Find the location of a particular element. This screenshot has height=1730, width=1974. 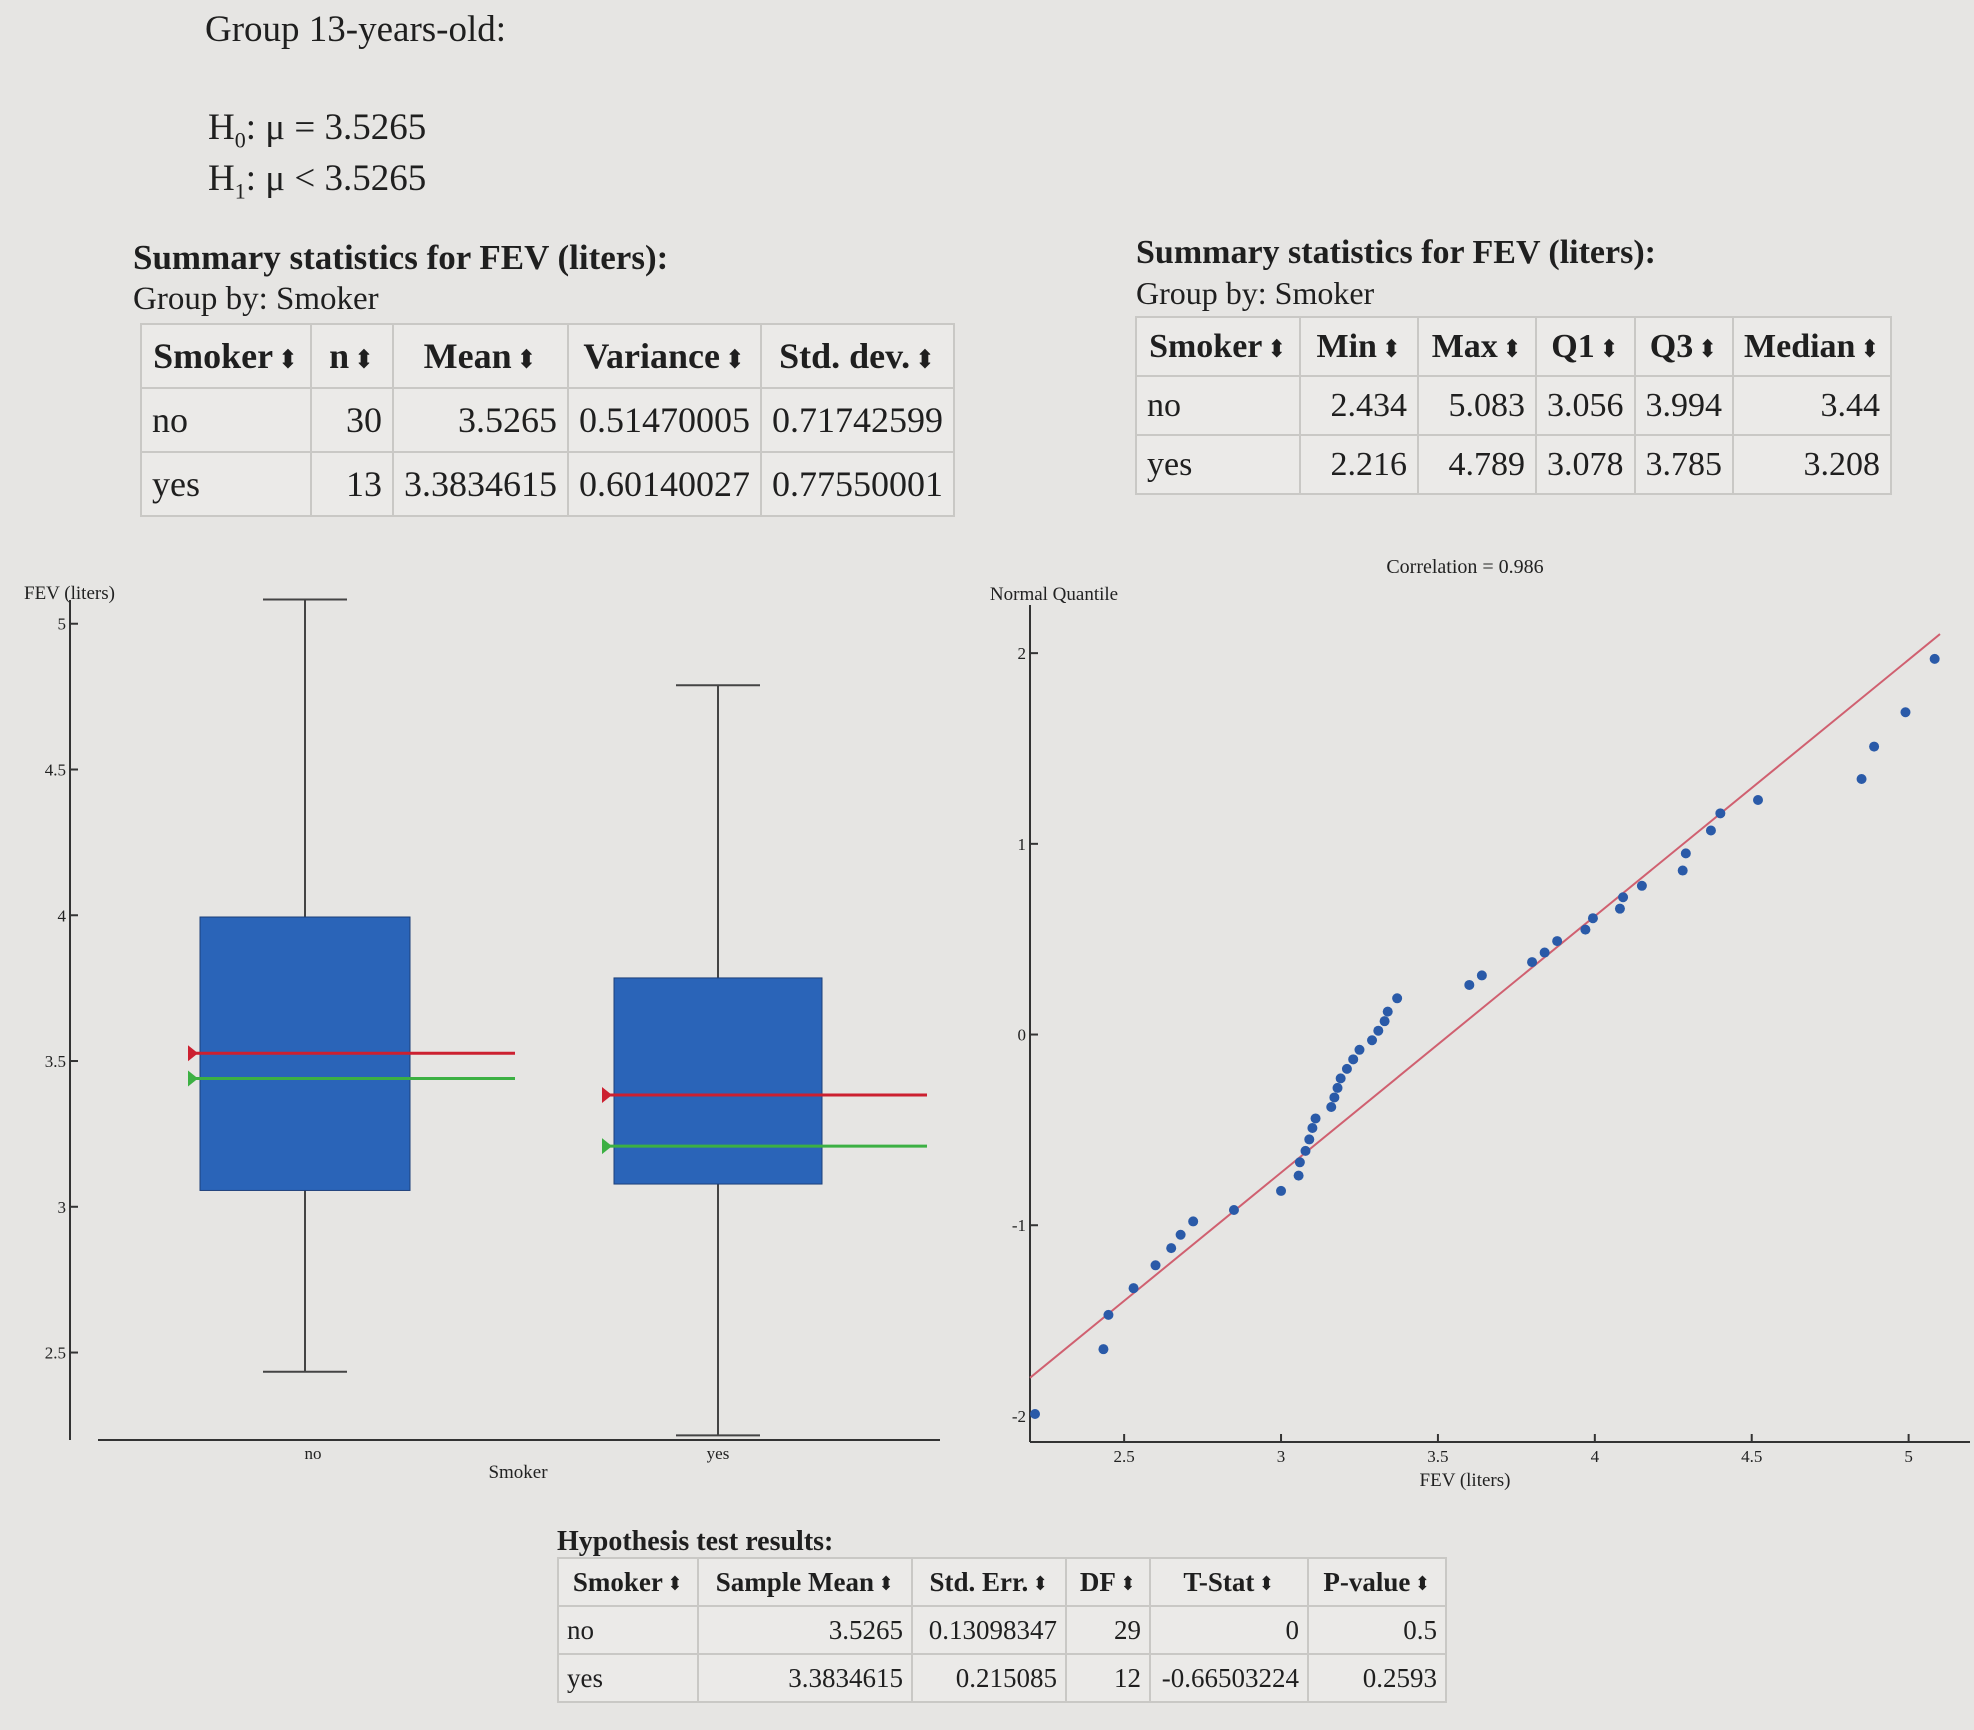

col-n-header: n ⬍ is located at coordinates (352, 356).